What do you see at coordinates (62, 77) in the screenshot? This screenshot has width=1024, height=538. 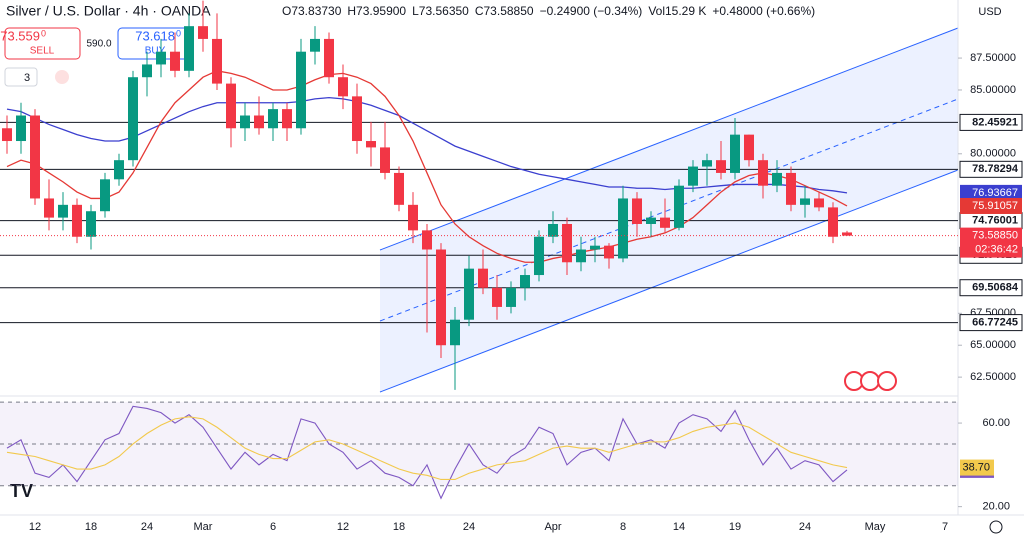 I see `alert-icon` at bounding box center [62, 77].